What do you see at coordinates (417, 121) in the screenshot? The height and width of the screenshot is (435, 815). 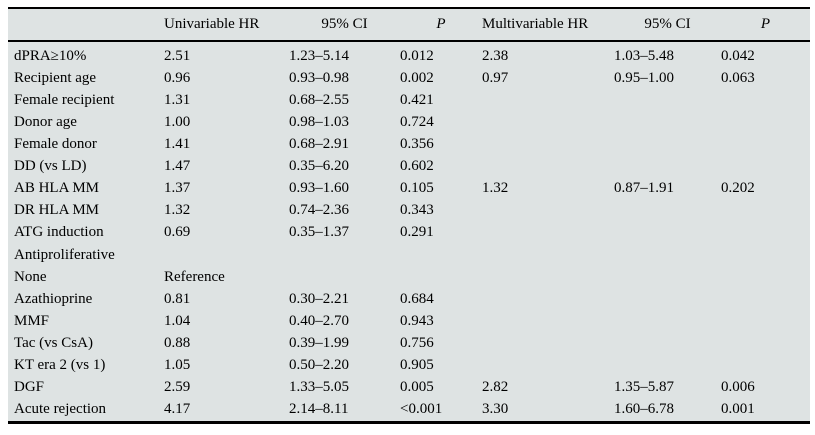 I see `cell-value: 0.724` at bounding box center [417, 121].